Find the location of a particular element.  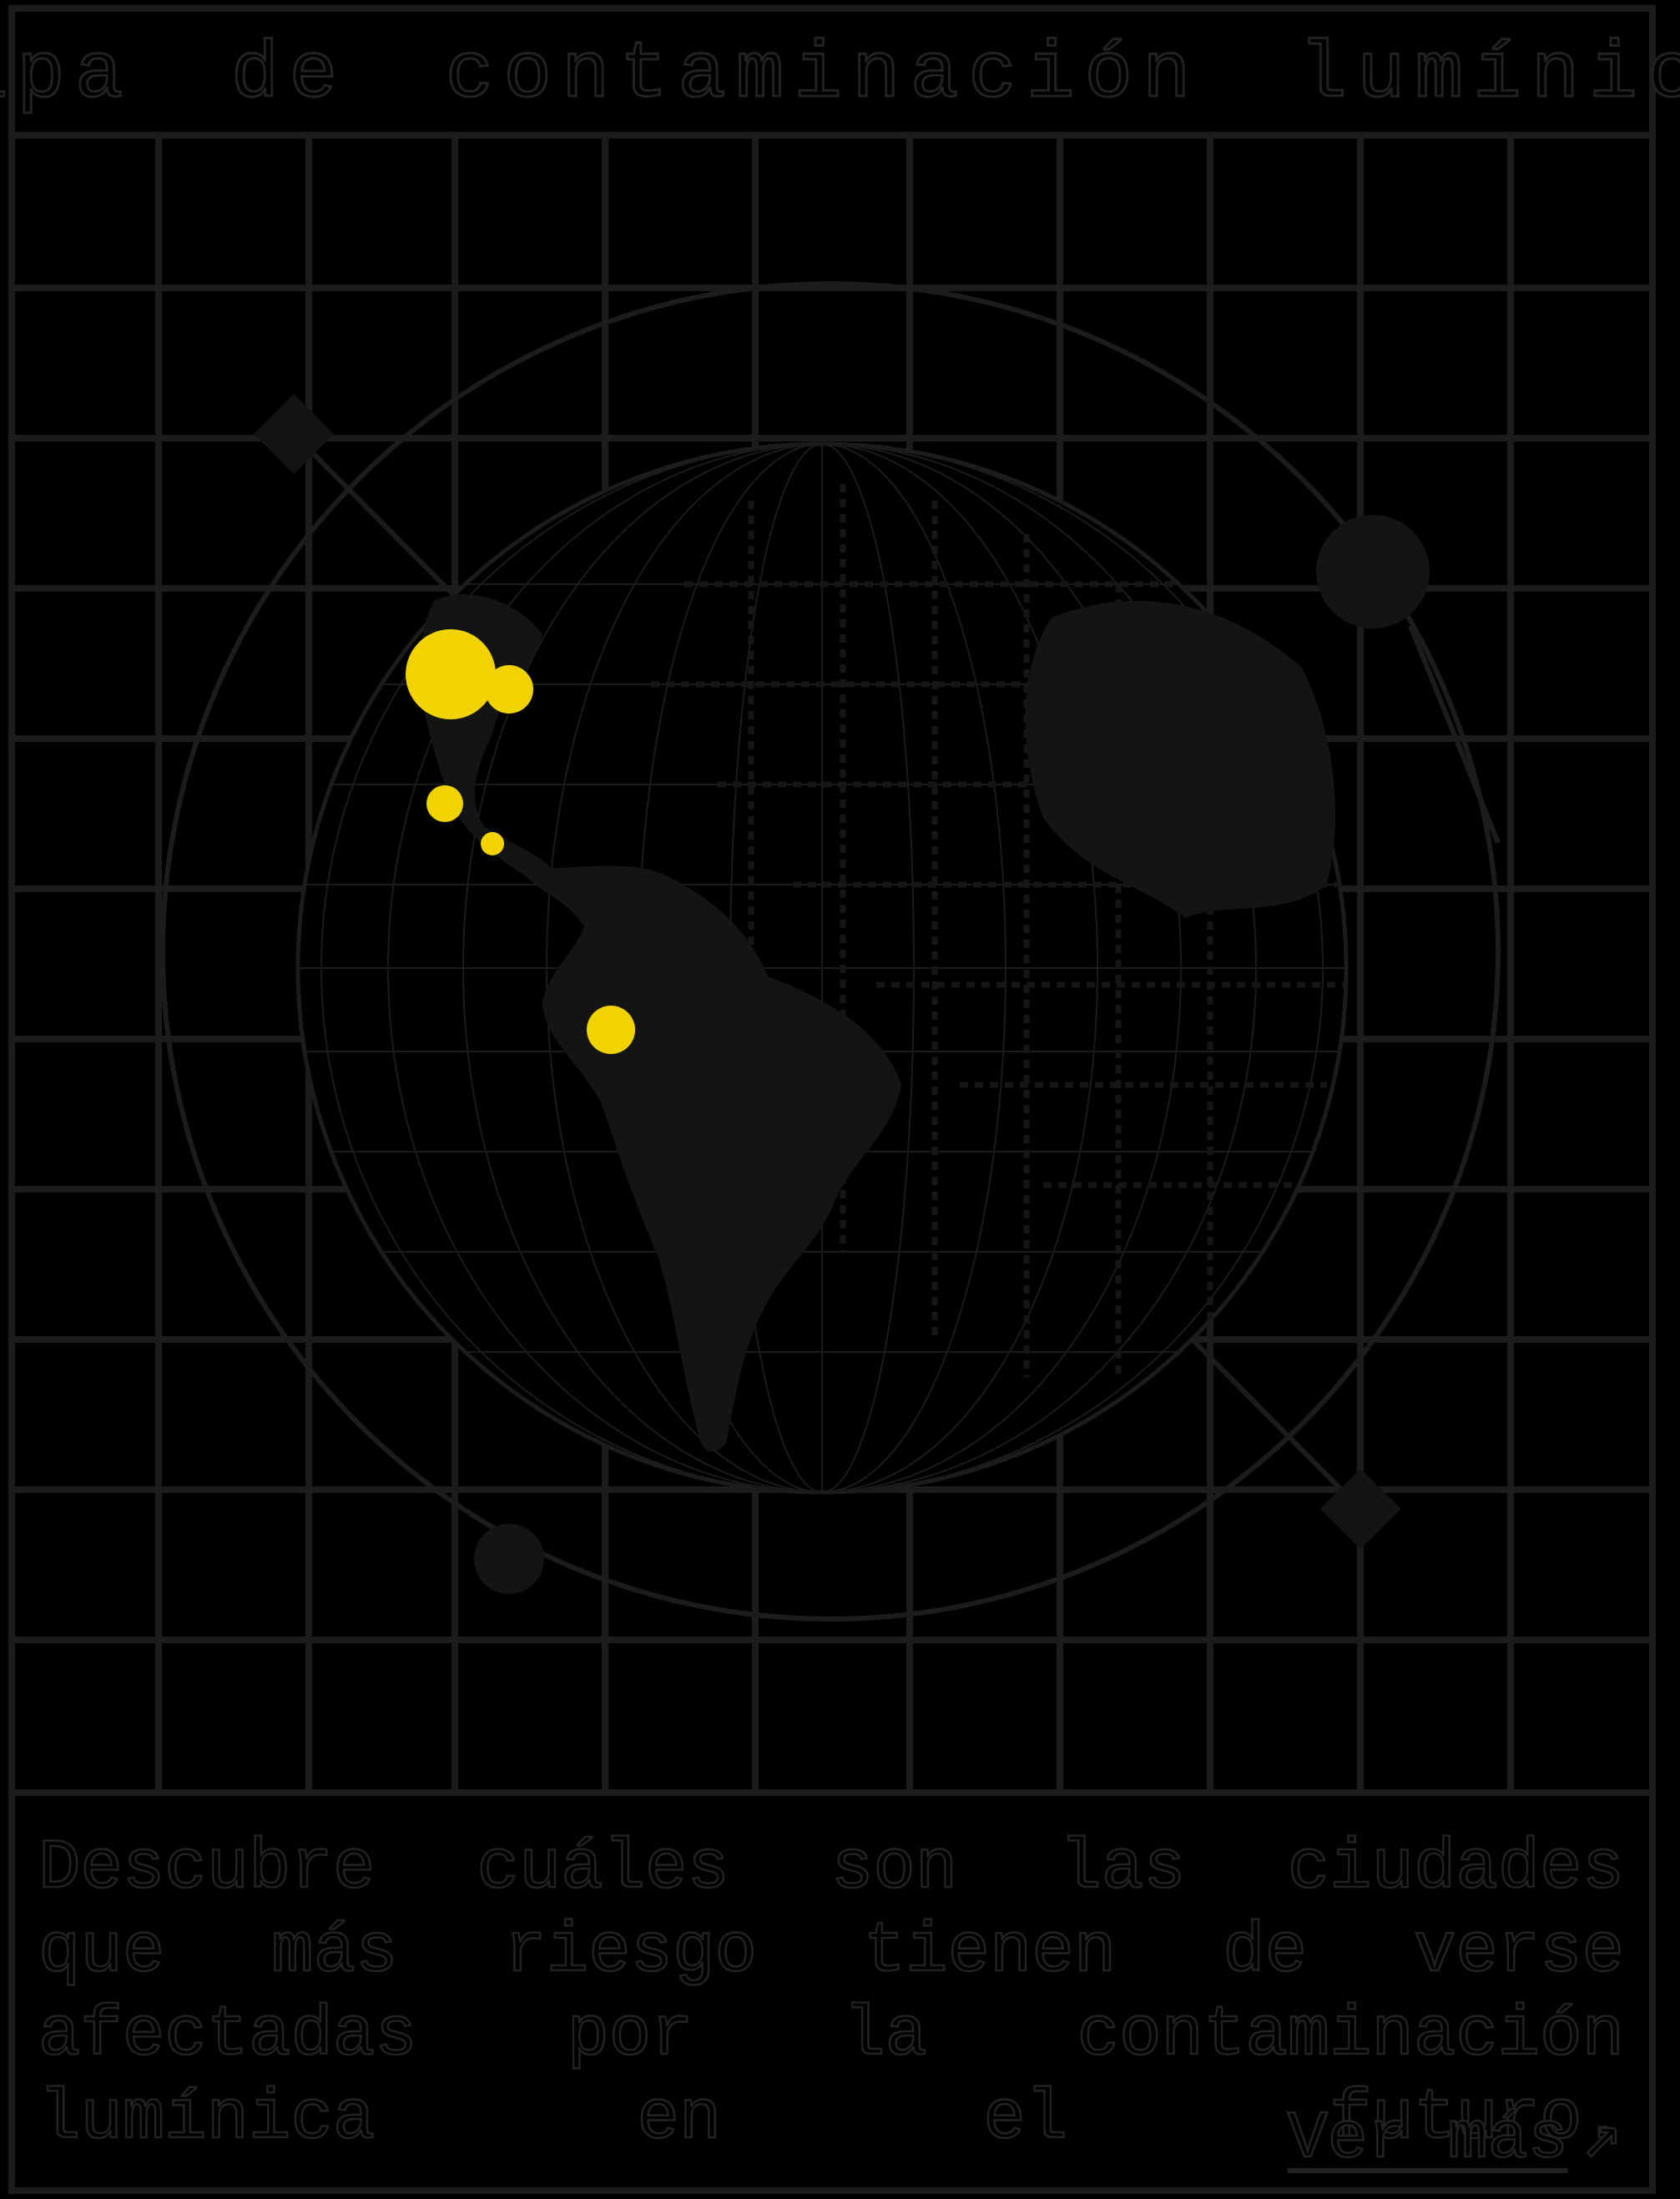

card-title: Mapa de contaminación lumínica is located at coordinates (840, 75).